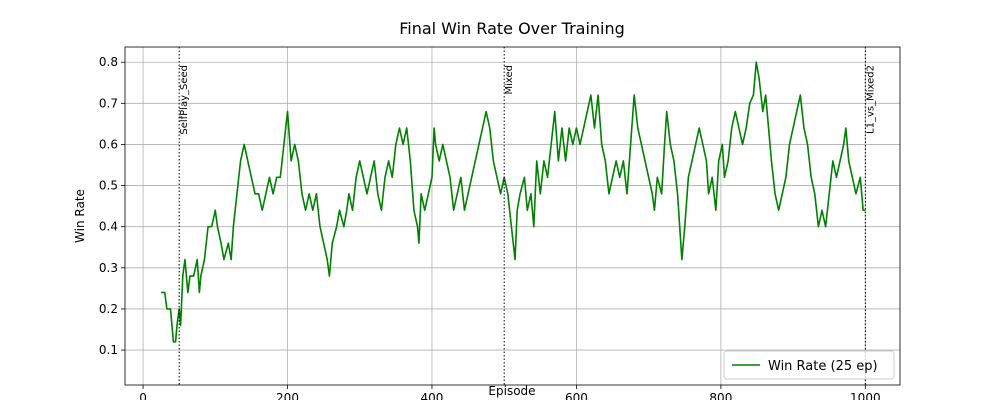 The width and height of the screenshot is (1000, 400). What do you see at coordinates (576, 395) in the screenshot?
I see `x-tick-label: 600` at bounding box center [576, 395].